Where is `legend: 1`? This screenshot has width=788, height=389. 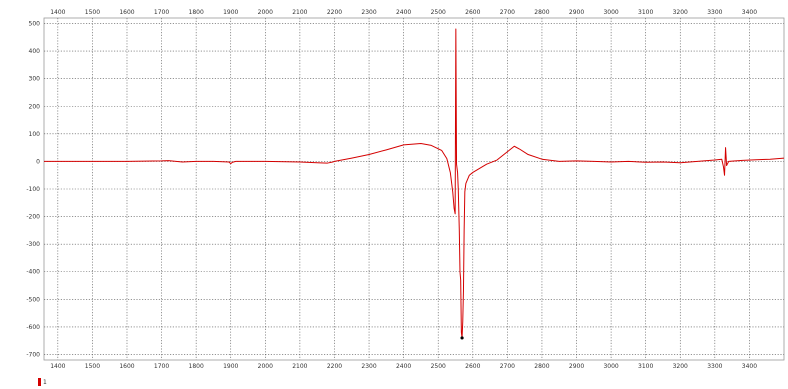 legend: 1 is located at coordinates (42, 382).